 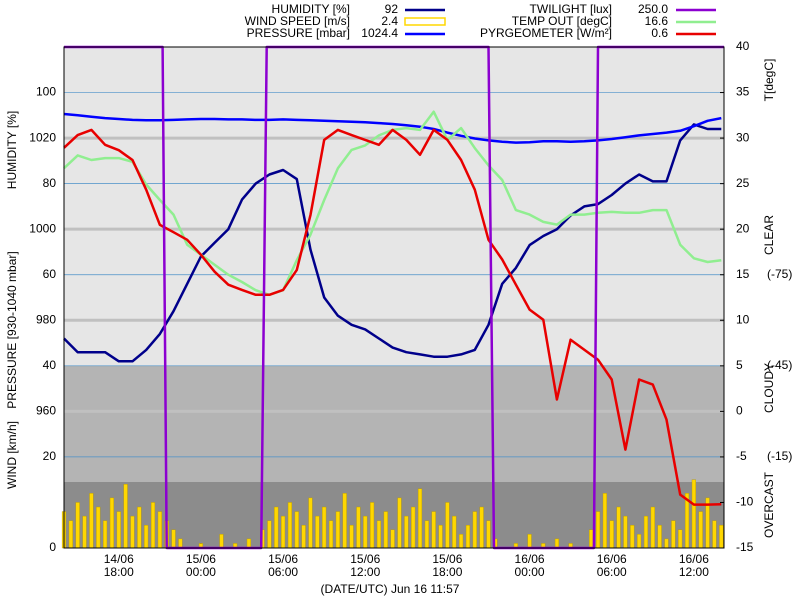 I want to click on y-tick-label: 0, so click(x=52, y=547).